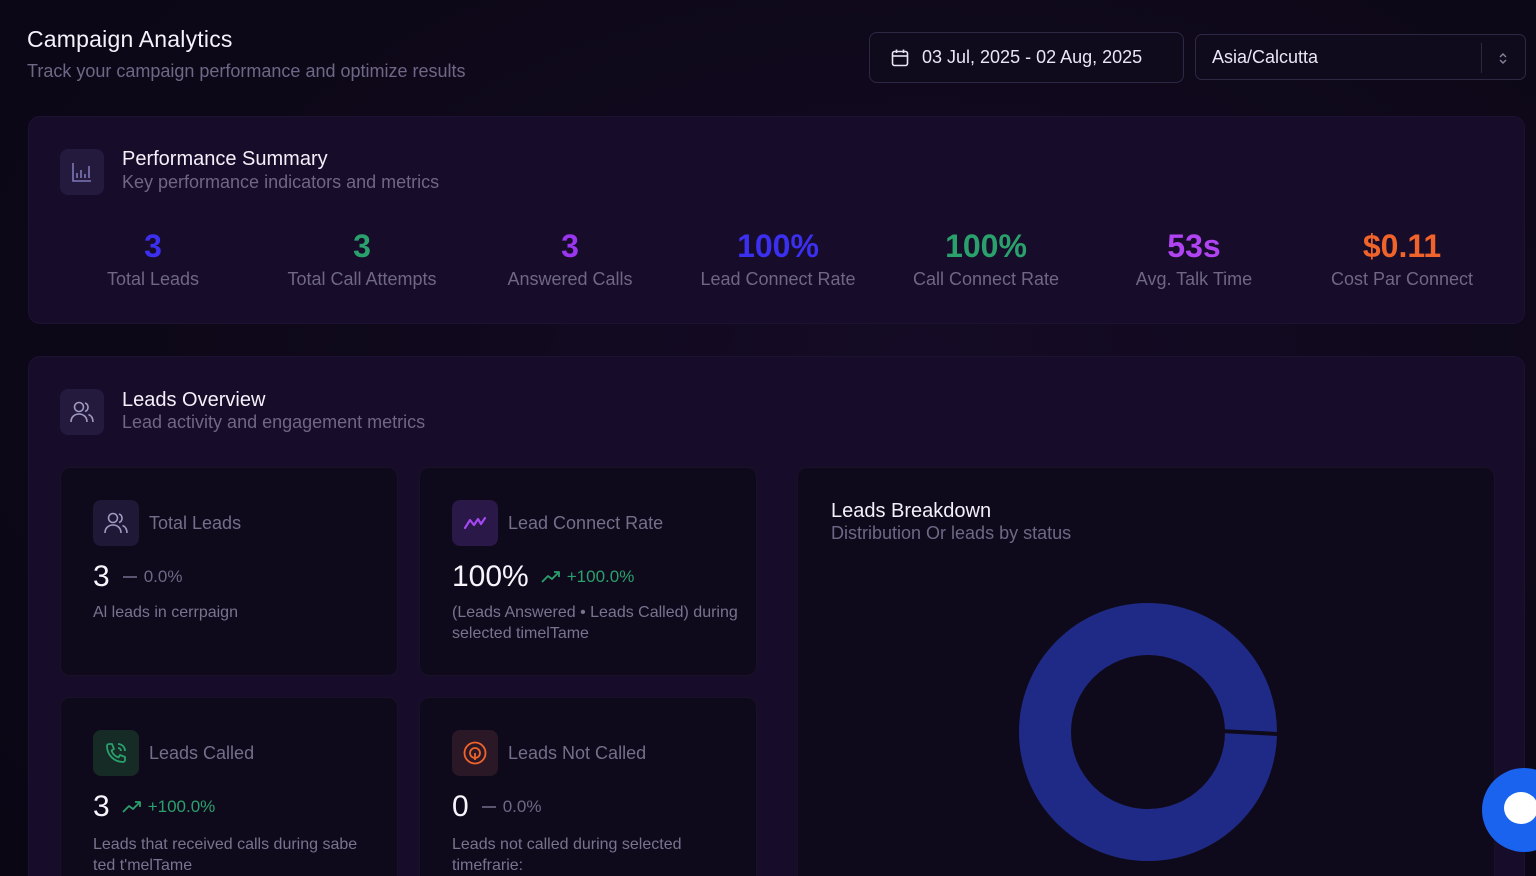 This screenshot has height=876, width=1536. I want to click on metric-value: 53s, so click(1194, 246).